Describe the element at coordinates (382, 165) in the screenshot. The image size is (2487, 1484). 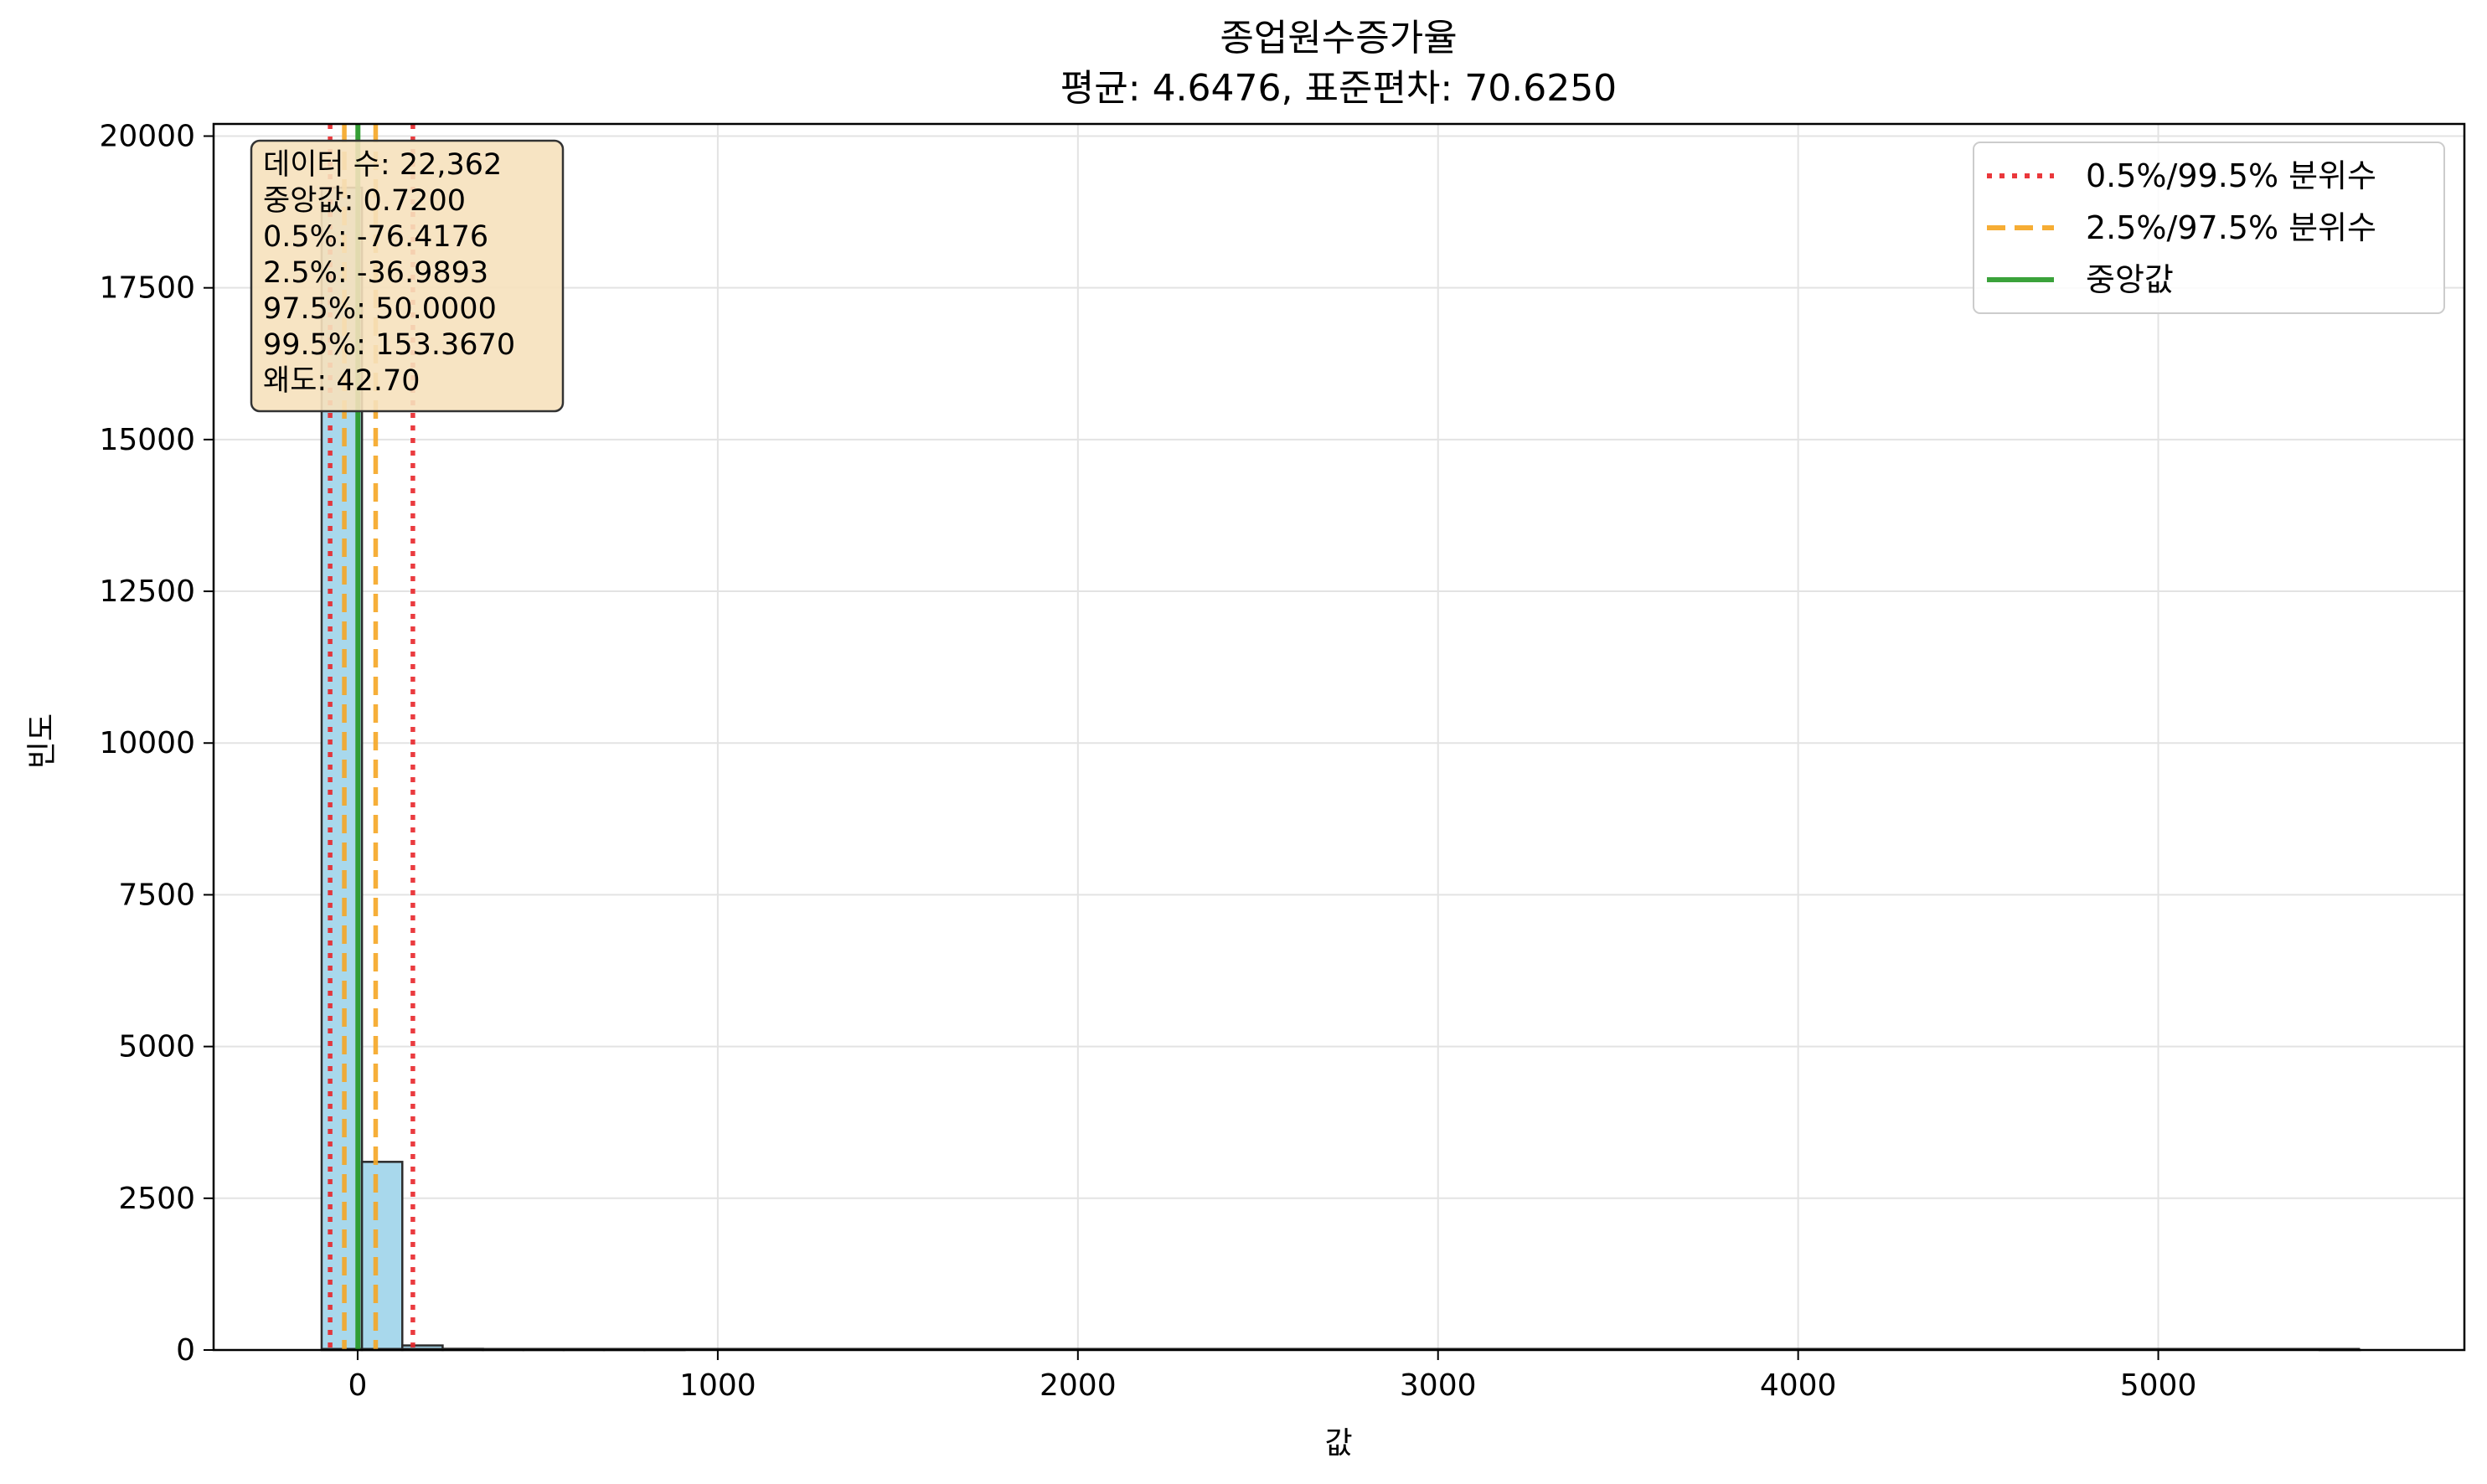
I see `stats-line: 데이터 수: 22,362` at that location.